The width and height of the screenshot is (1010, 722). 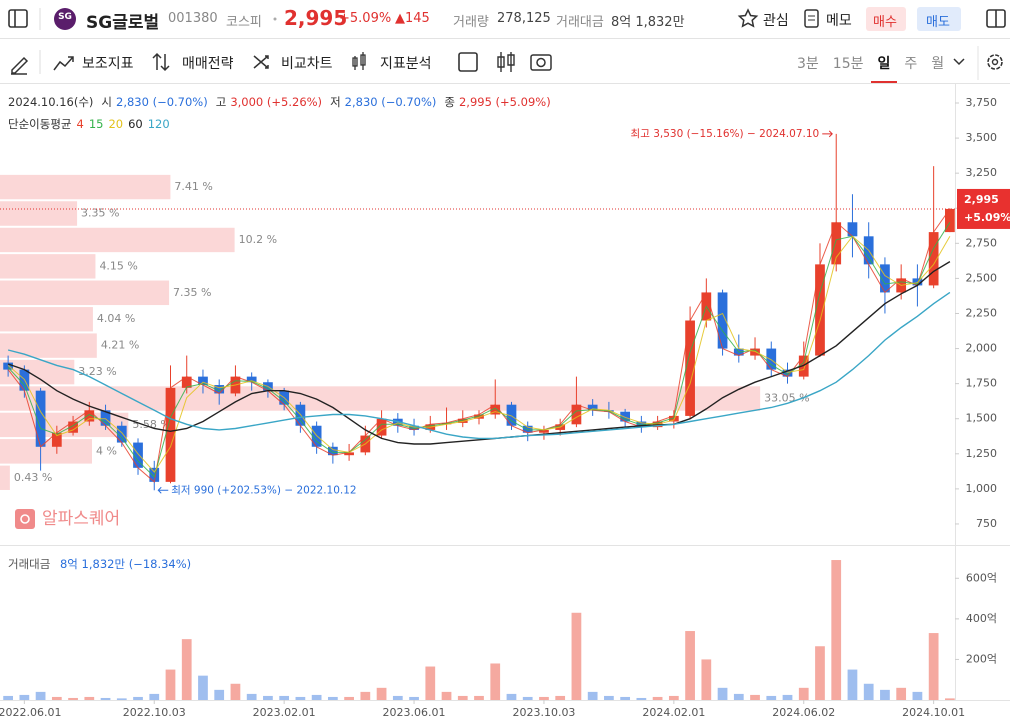 What do you see at coordinates (307, 64) in the screenshot?
I see `tool-button: 비교차트` at bounding box center [307, 64].